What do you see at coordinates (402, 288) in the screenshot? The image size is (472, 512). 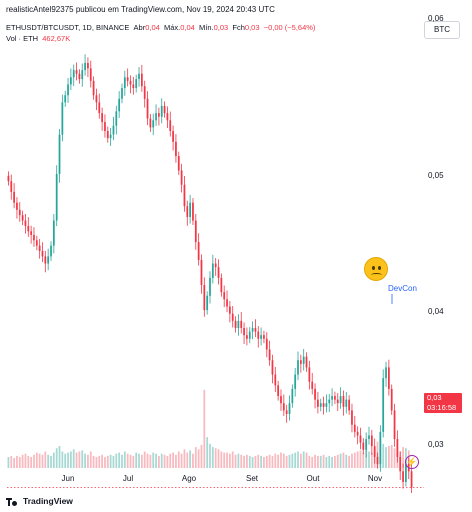 I see `devcon-event-label: DevCon` at bounding box center [402, 288].